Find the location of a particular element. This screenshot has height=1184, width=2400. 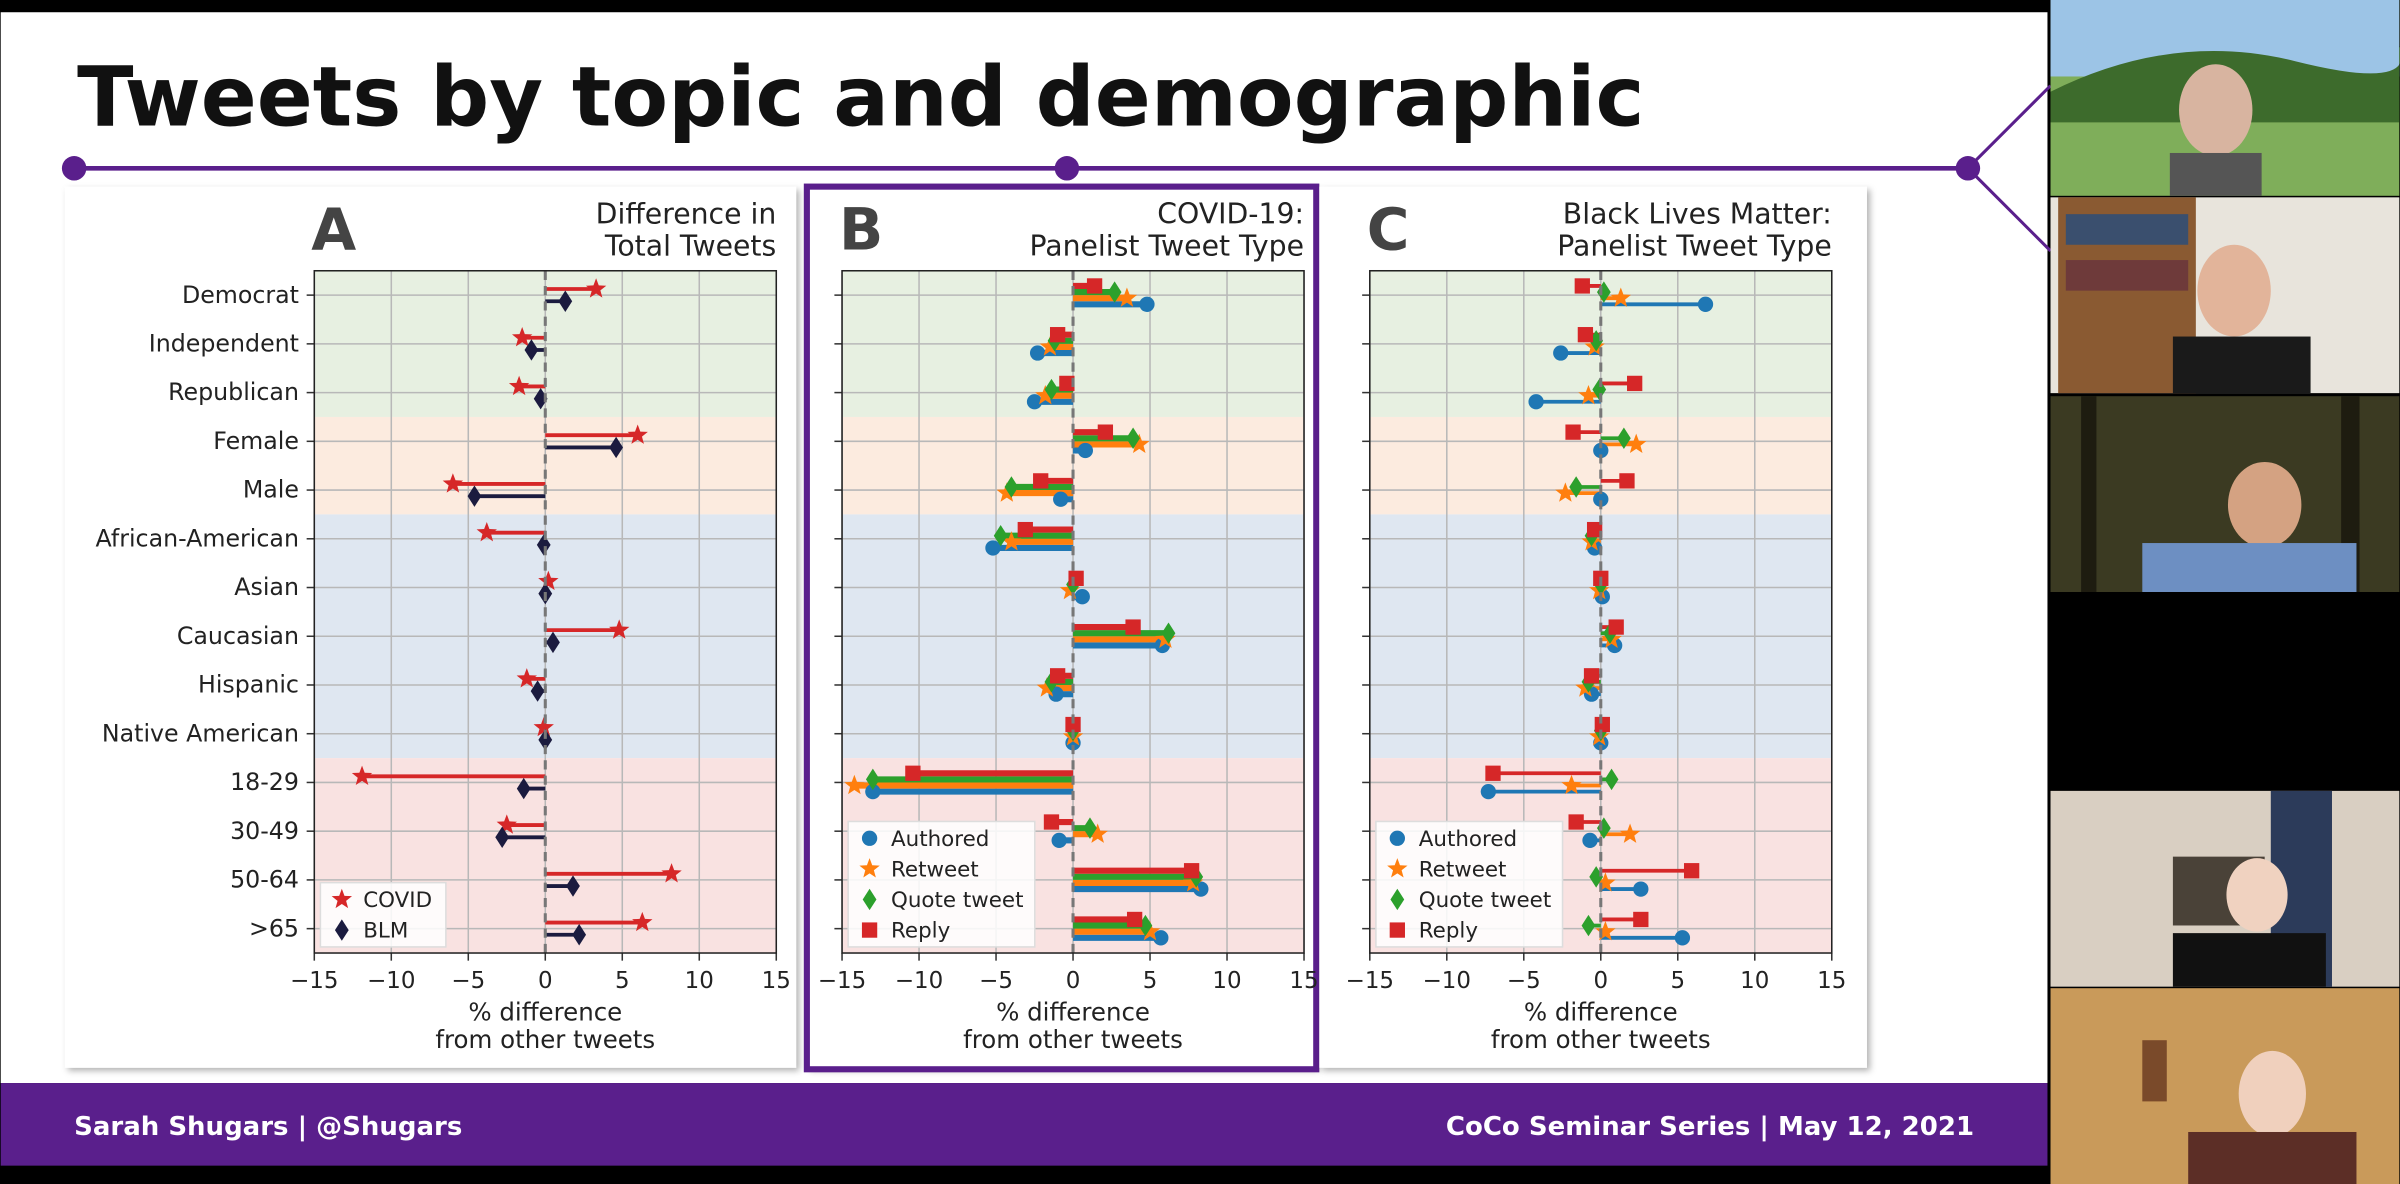

y-tick-label: Male is located at coordinates (271, 490).